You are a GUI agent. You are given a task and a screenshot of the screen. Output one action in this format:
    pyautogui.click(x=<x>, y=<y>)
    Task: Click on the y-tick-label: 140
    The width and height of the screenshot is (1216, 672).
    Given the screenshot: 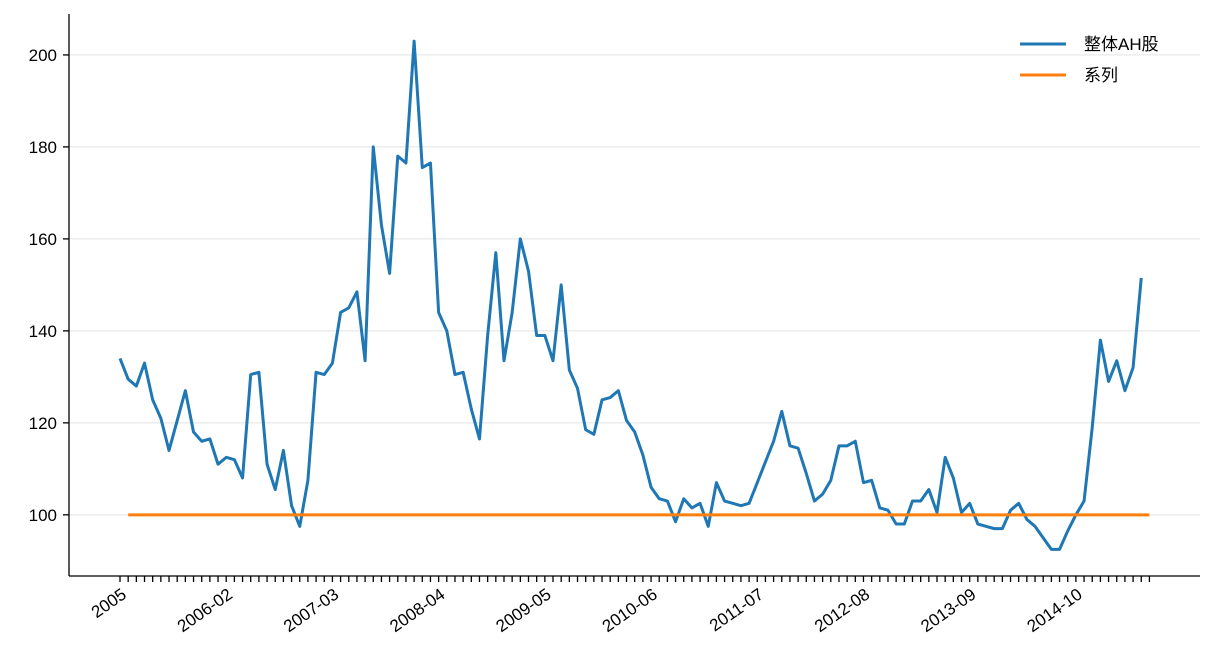 What is the action you would take?
    pyautogui.click(x=43, y=331)
    